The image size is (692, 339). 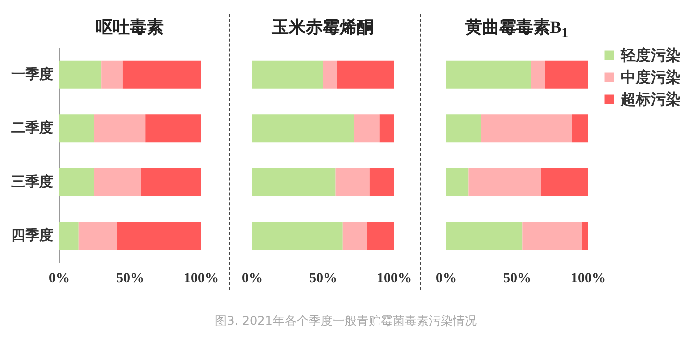 What do you see at coordinates (130, 28) in the screenshot?
I see `chart-title: 呕吐毒素` at bounding box center [130, 28].